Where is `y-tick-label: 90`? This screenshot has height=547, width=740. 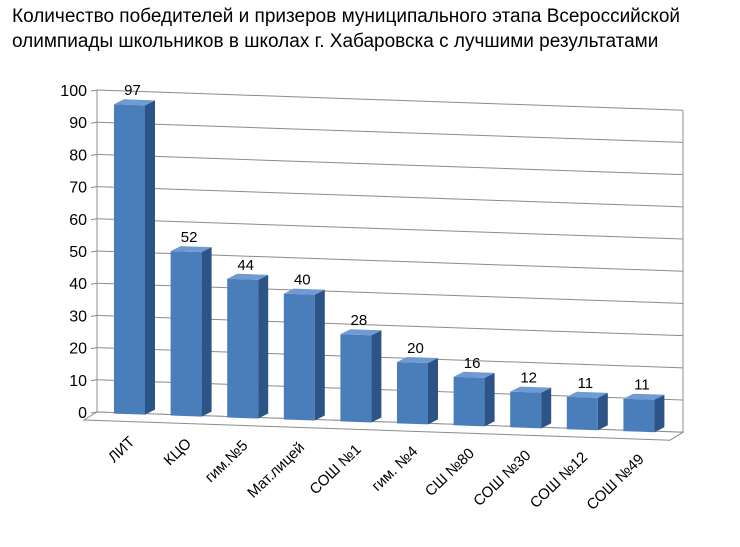 y-tick-label: 90 is located at coordinates (78, 123).